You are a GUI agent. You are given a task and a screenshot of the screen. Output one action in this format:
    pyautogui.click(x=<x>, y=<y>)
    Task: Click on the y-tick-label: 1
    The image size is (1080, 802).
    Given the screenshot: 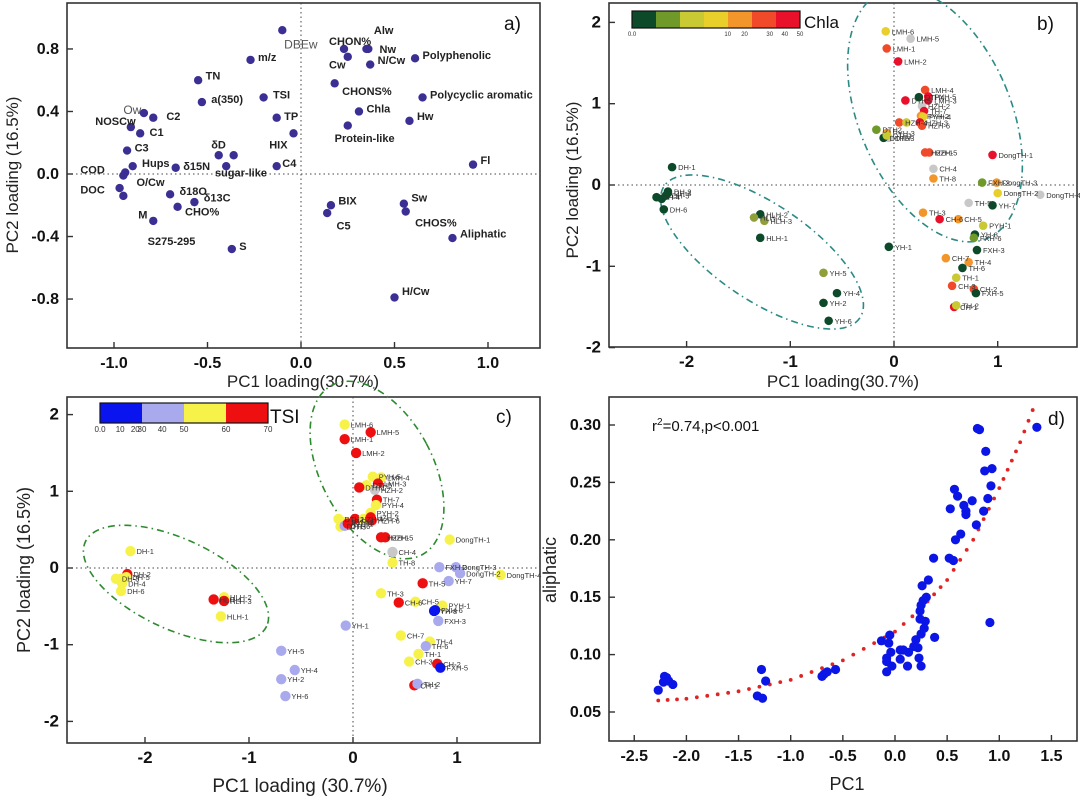 What is the action you would take?
    pyautogui.click(x=54, y=490)
    